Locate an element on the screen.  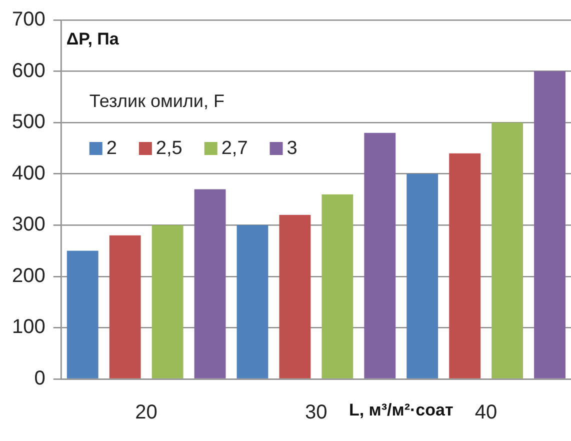
y-tick-label: 0 is located at coordinates (40, 379).